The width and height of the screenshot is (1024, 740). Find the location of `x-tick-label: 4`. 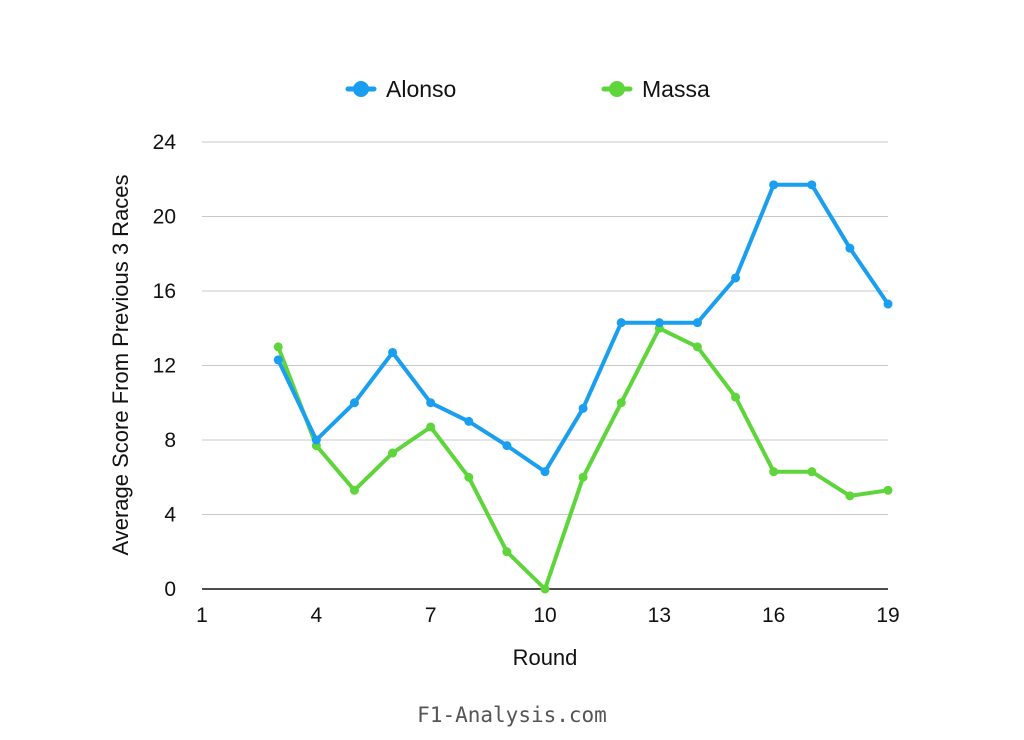

x-tick-label: 4 is located at coordinates (316, 615).